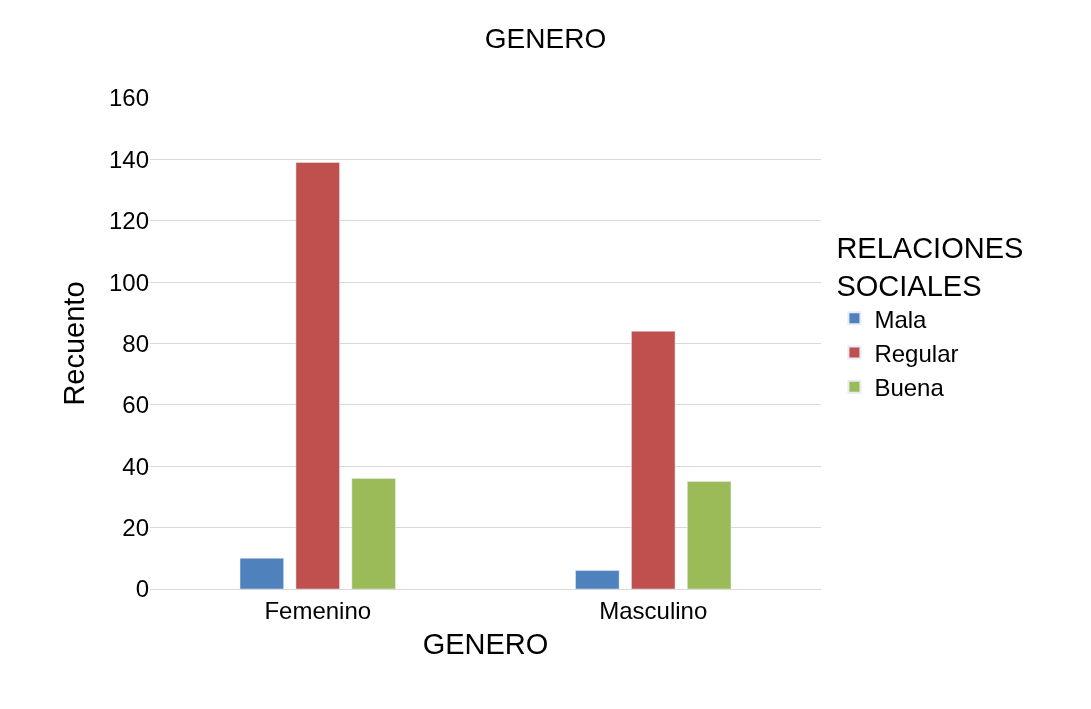 The height and width of the screenshot is (709, 1091). I want to click on y-tick-label: 120, so click(128, 221).